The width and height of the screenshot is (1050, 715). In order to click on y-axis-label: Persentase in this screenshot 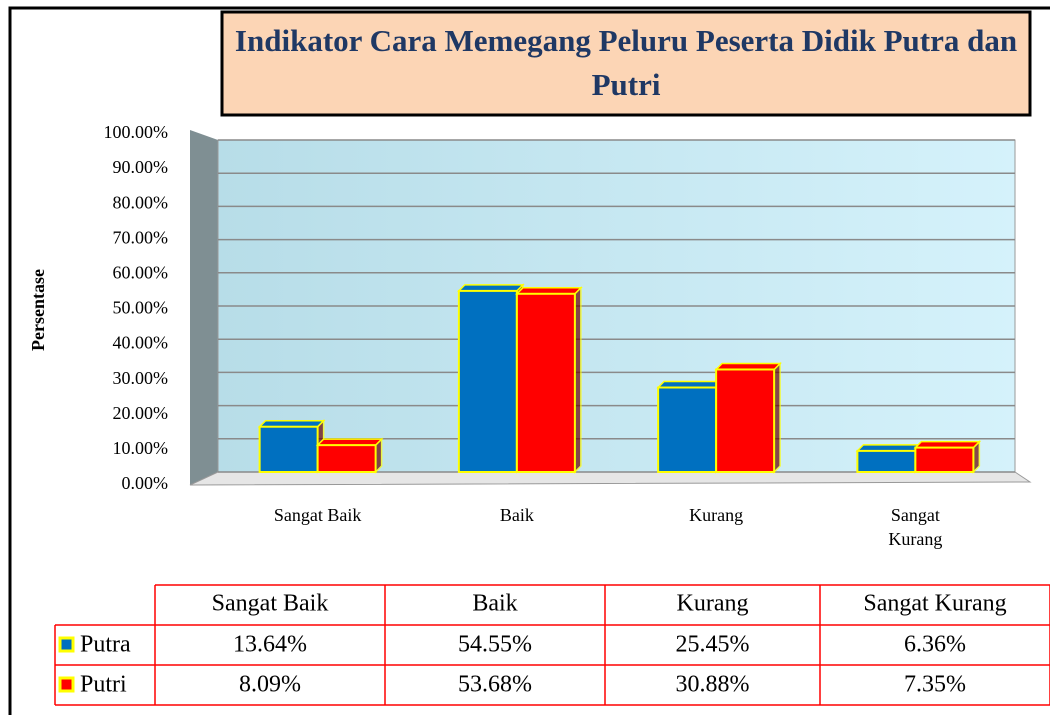, I will do `click(38, 310)`.